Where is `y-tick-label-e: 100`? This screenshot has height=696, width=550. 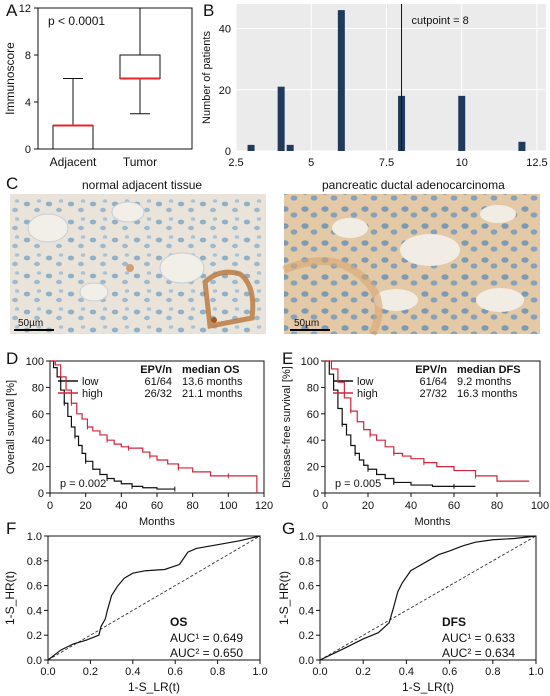 y-tick-label-e: 100 is located at coordinates (310, 362).